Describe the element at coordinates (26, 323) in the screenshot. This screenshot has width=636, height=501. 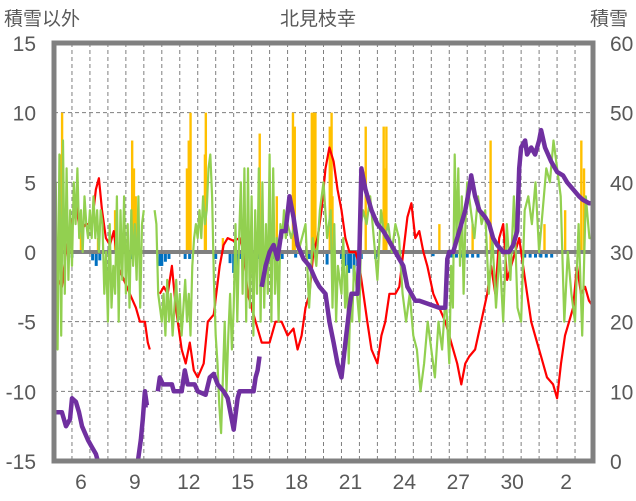
I see `left-tick-label: -5` at that location.